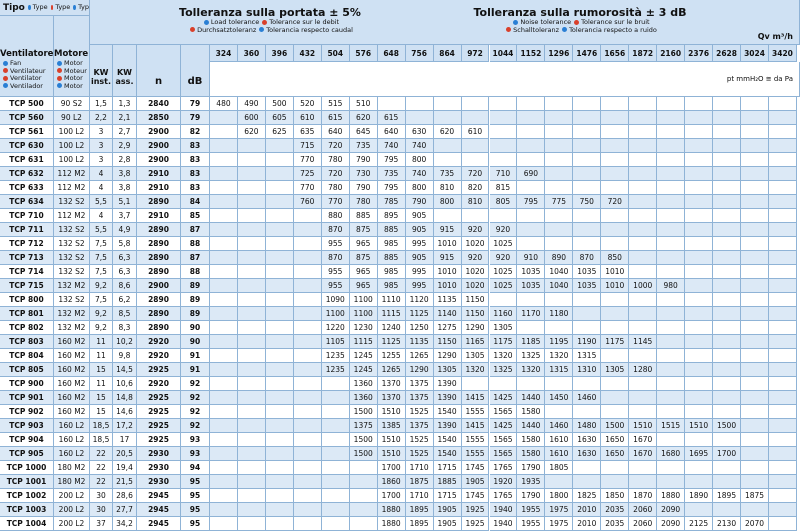 The height and width of the screenshot is (531, 800). I want to click on spec-cell: 18,5, so click(101, 426).